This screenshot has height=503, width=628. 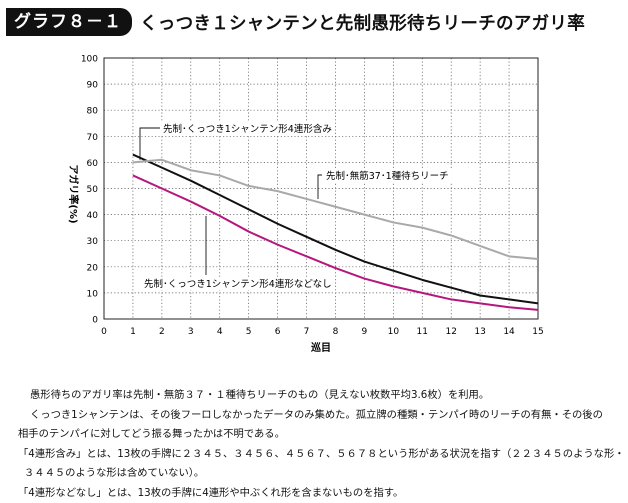 What do you see at coordinates (362, 22) in the screenshot?
I see `figure-title: くっつき１シャンテンと先制愚形待ちリーチのアガリ率` at bounding box center [362, 22].